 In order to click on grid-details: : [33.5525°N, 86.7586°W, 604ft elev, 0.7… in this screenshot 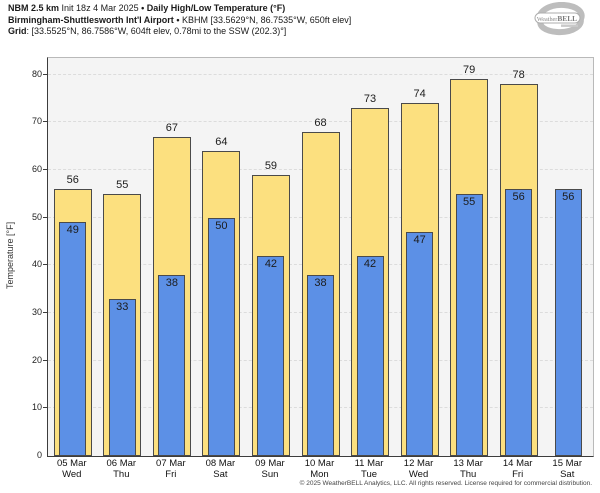, I will do `click(156, 31)`.